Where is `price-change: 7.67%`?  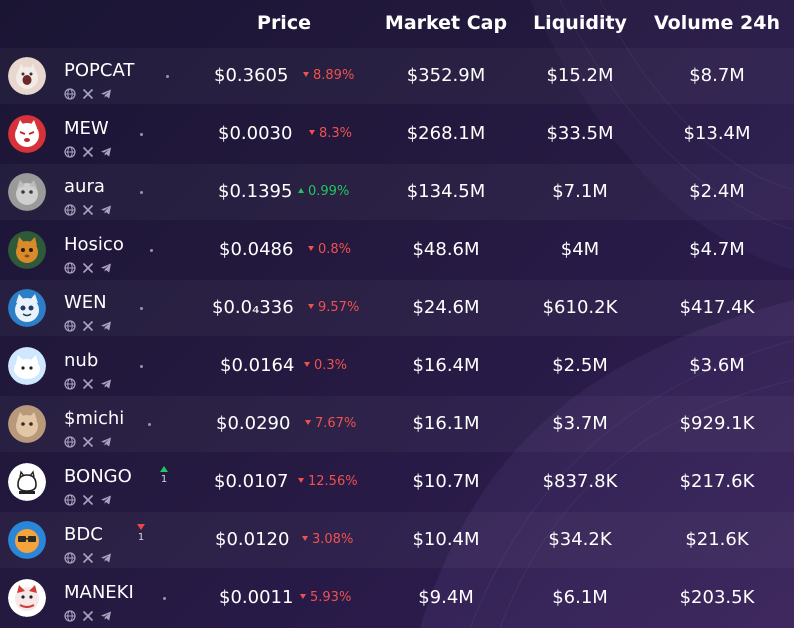 price-change: 7.67% is located at coordinates (330, 423).